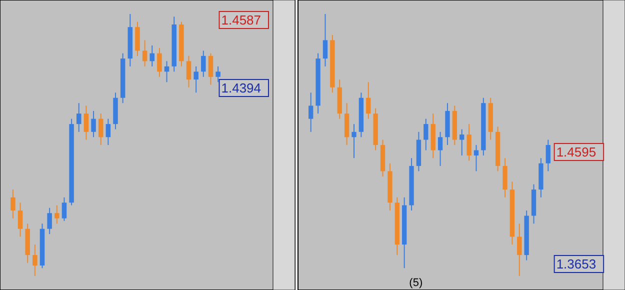  I want to click on text: 1.3653, so click(576, 264).